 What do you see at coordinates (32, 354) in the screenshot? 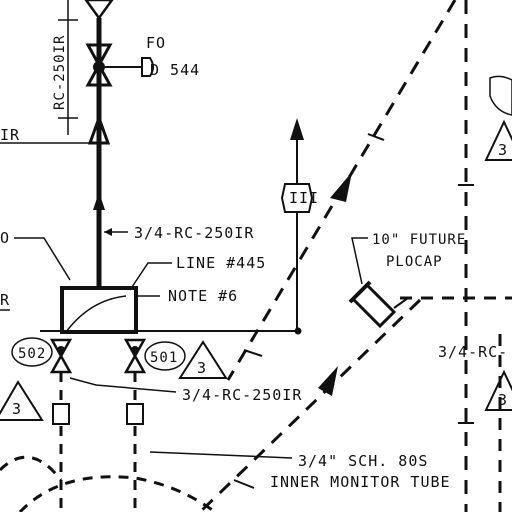
I see `valve-502-label: 502` at bounding box center [32, 354].